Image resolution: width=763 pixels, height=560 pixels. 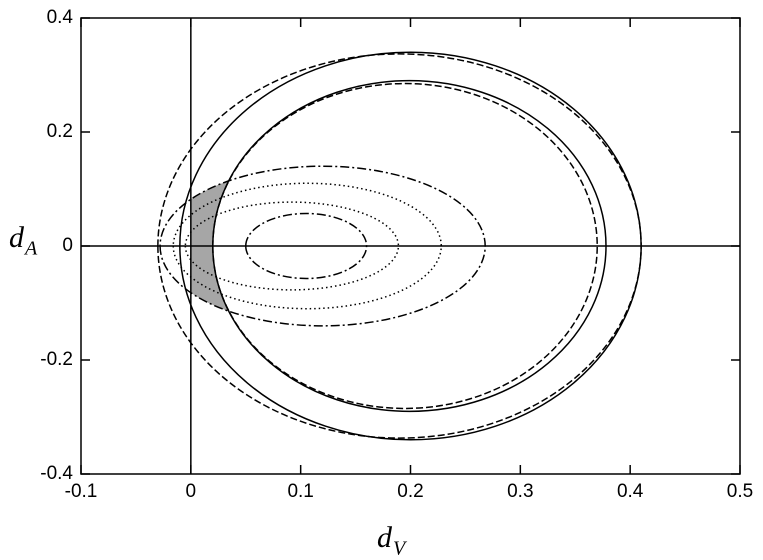 I want to click on x-axis-label: d, so click(x=385, y=537).